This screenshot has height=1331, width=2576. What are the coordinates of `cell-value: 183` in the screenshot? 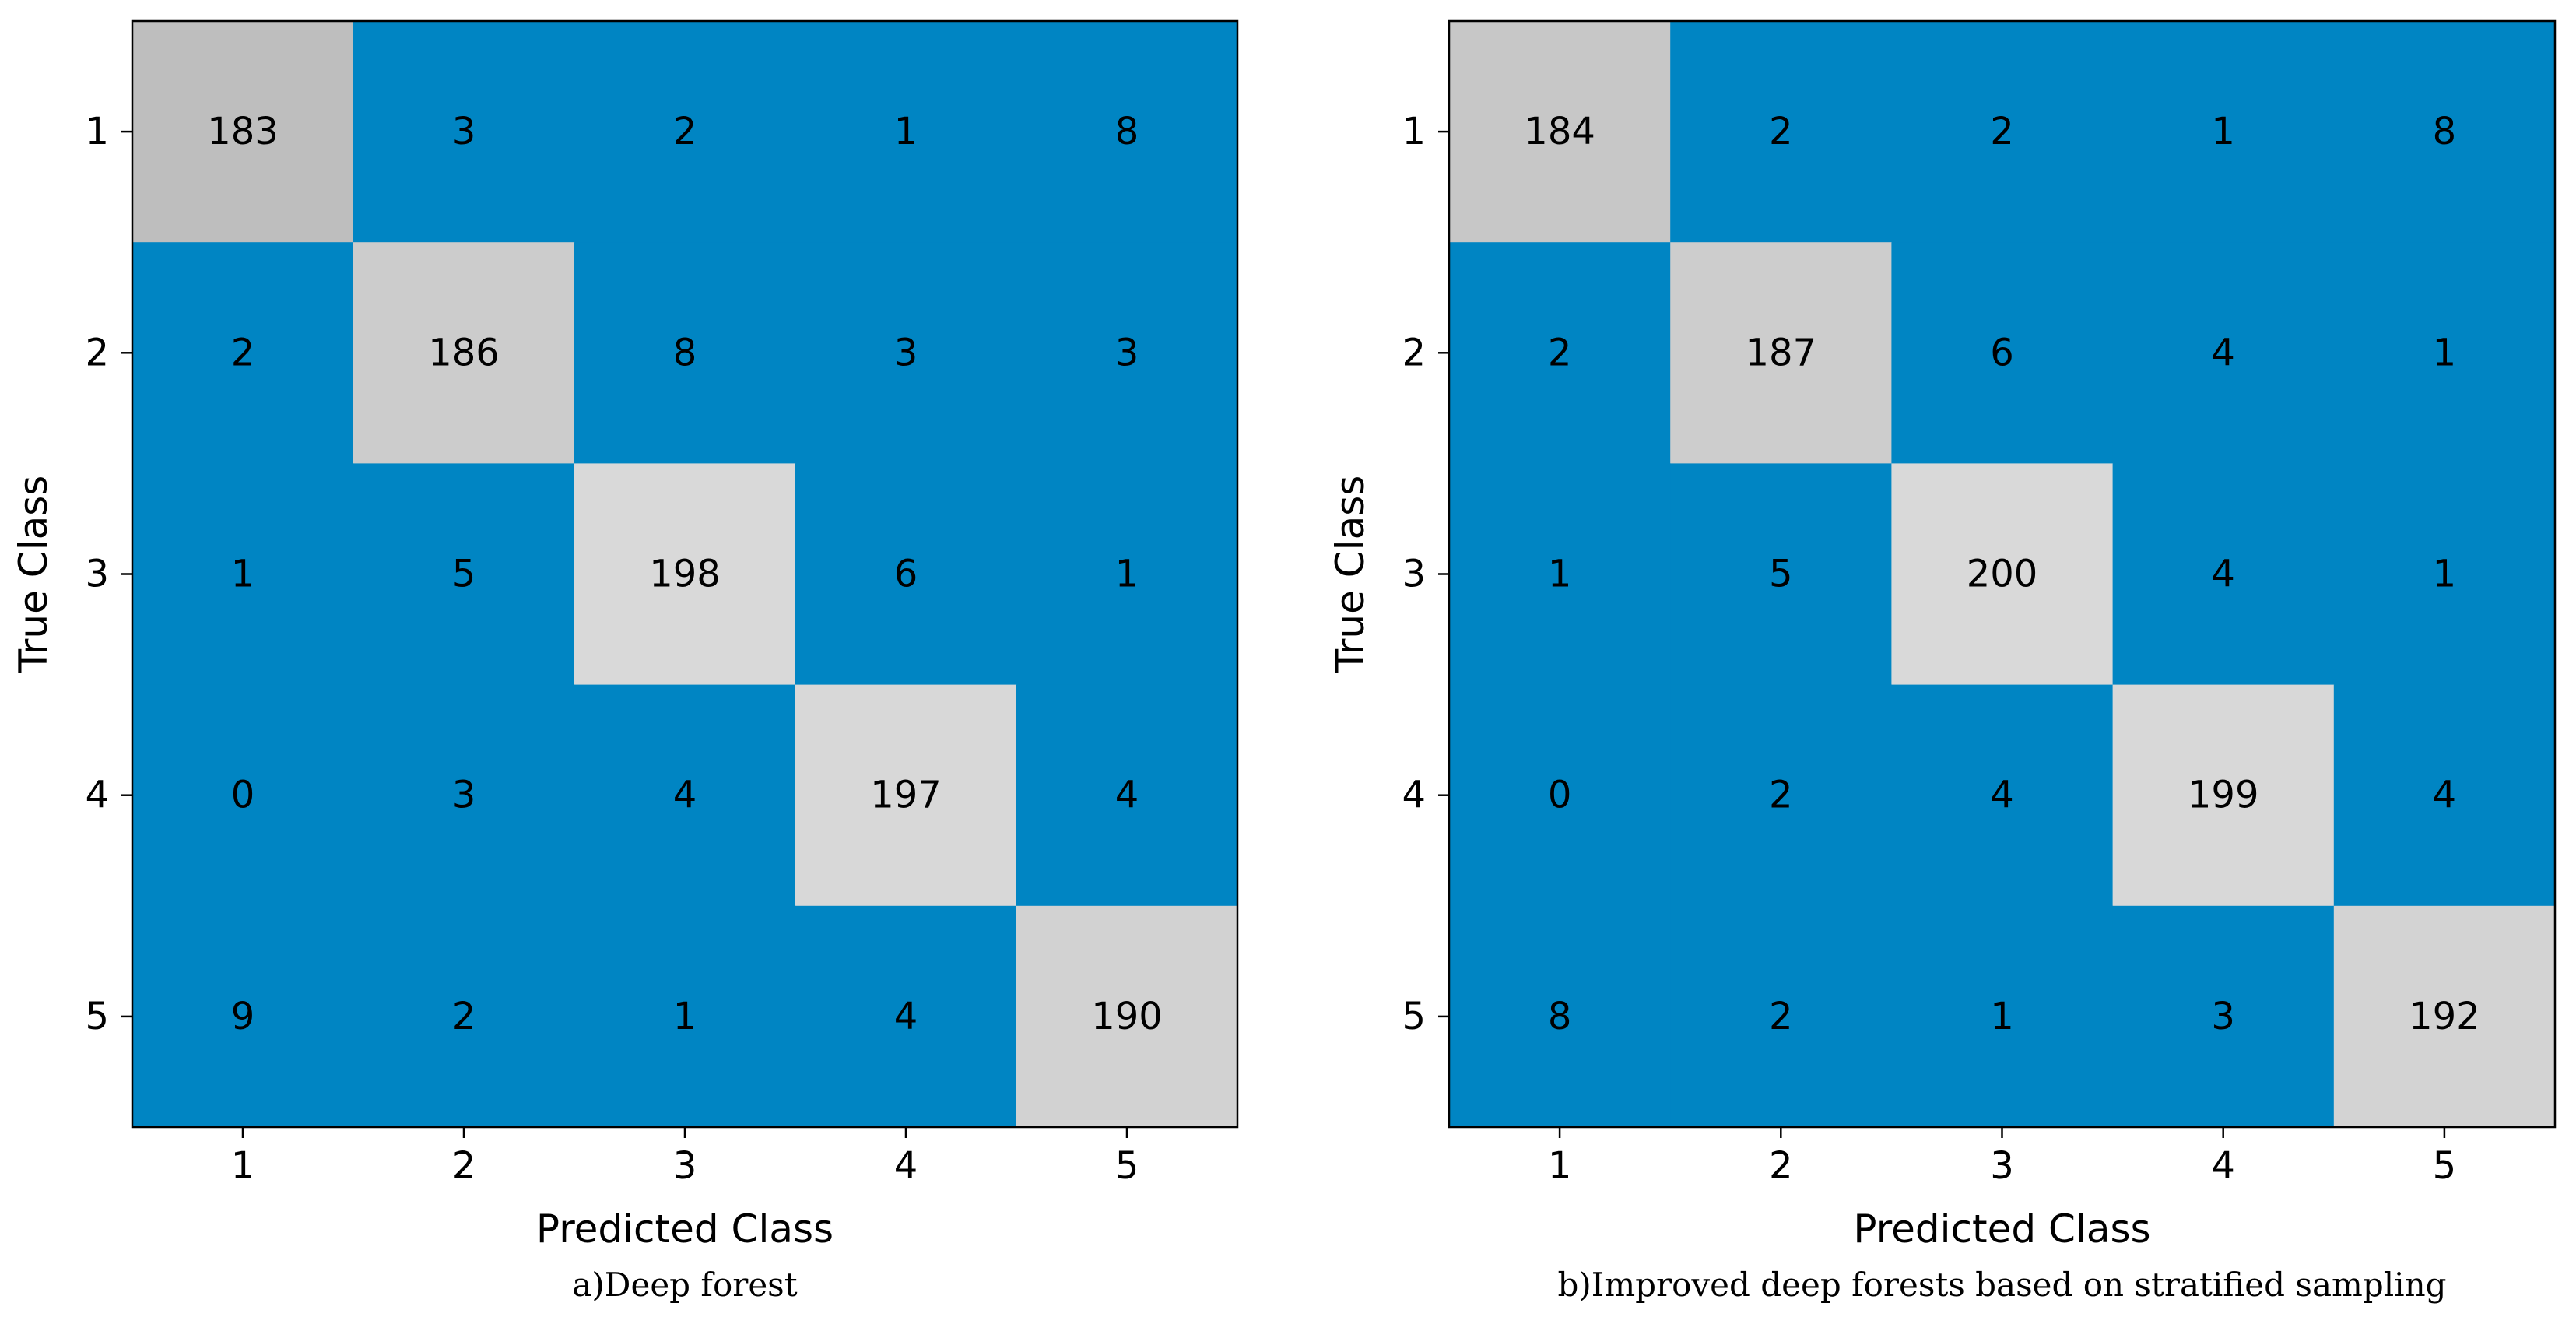 It's located at (243, 132).